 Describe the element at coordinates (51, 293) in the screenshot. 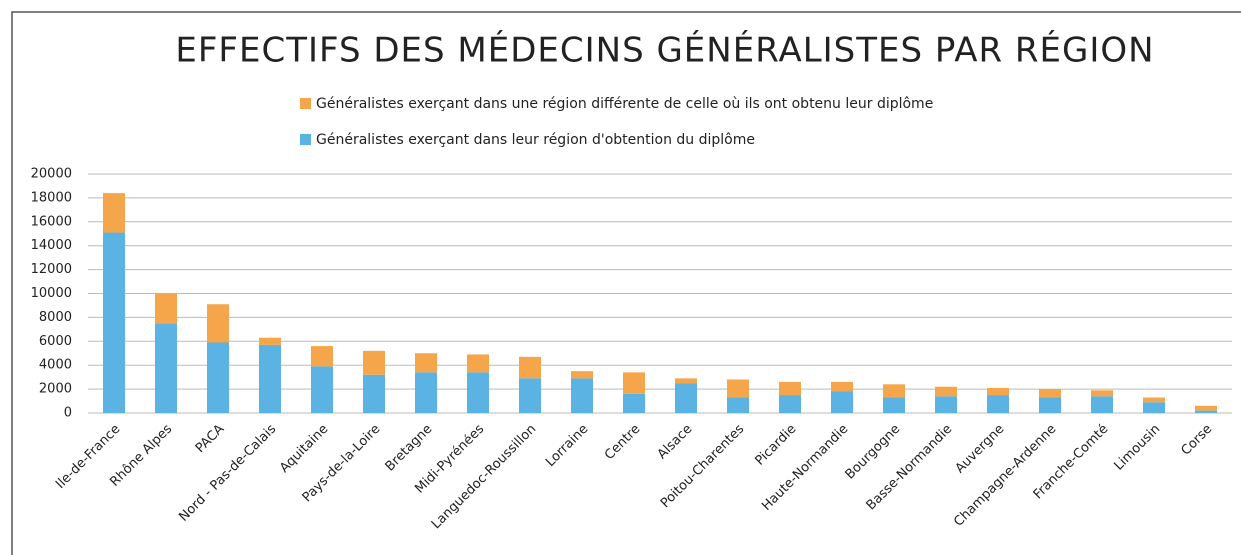

I see `y-tick-label: 10000` at that location.